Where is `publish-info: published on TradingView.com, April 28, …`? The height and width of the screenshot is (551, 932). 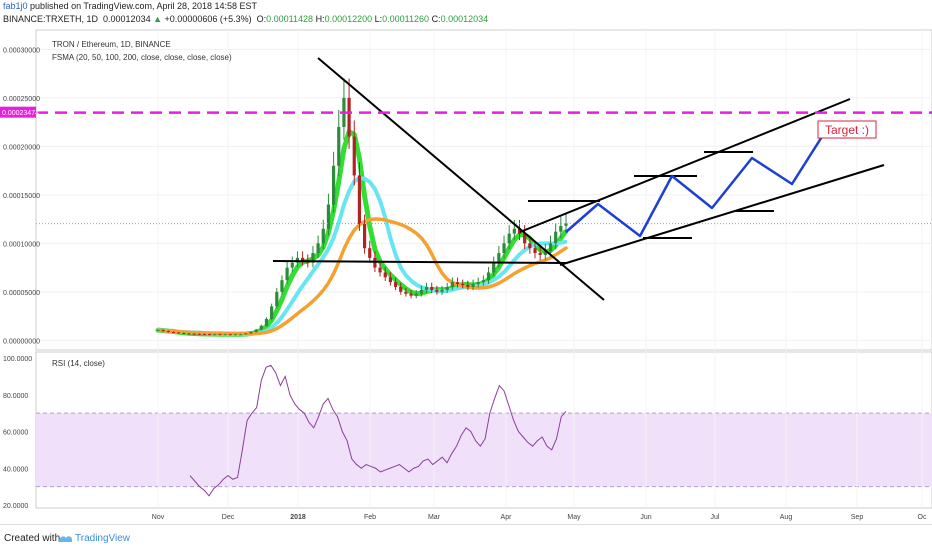 publish-info: published on TradingView.com, April 28, … is located at coordinates (144, 6).